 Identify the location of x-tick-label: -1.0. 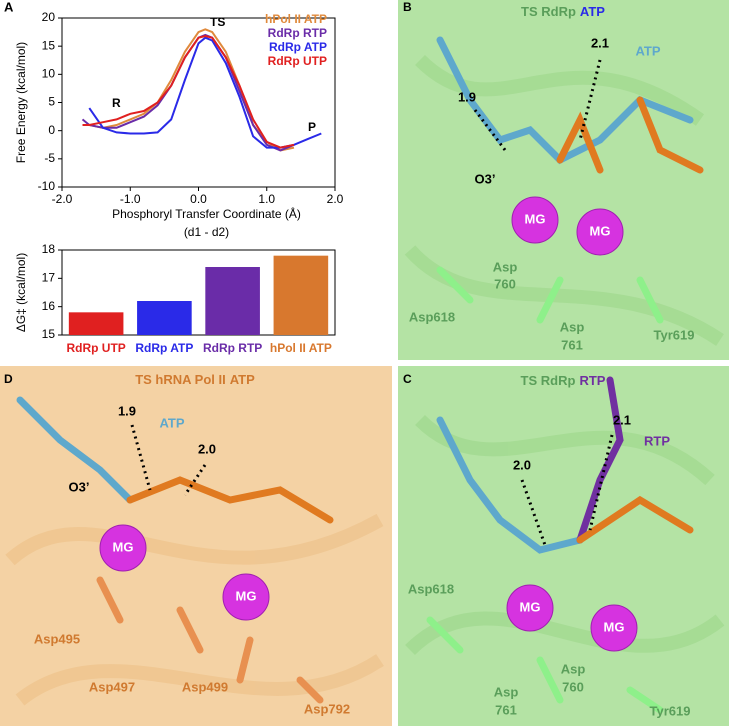
(130, 199).